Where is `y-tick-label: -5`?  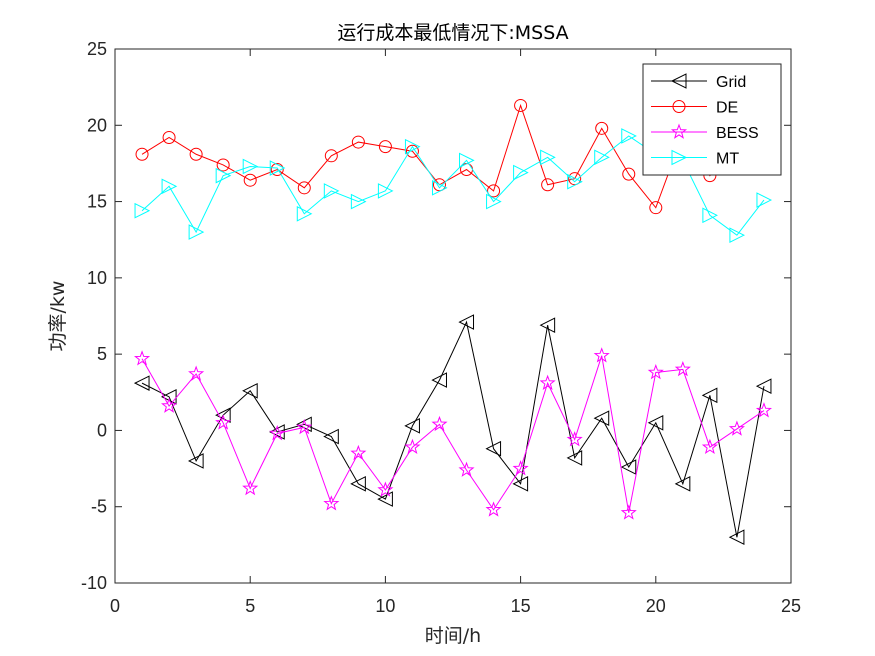
y-tick-label: -5 is located at coordinates (99, 507).